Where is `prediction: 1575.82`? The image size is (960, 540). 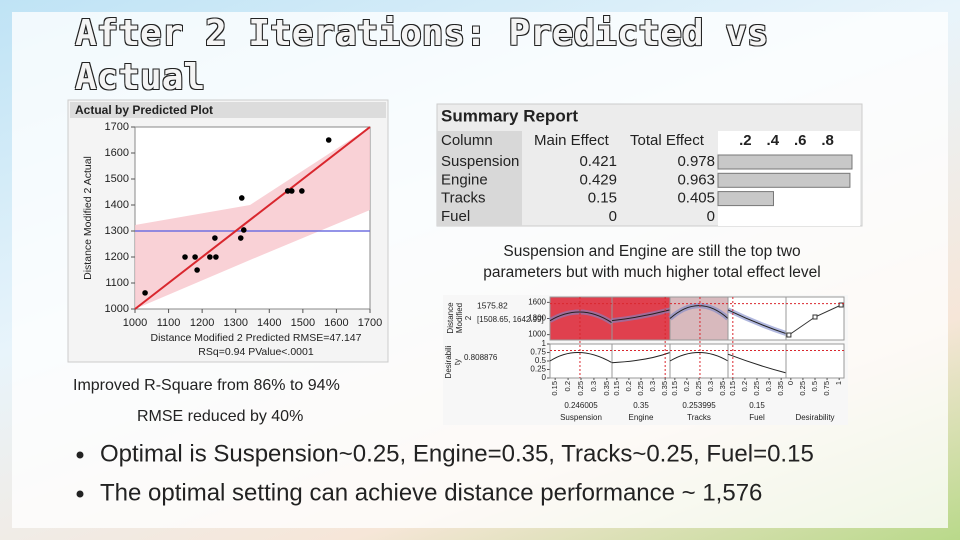
prediction: 1575.82 is located at coordinates (492, 305).